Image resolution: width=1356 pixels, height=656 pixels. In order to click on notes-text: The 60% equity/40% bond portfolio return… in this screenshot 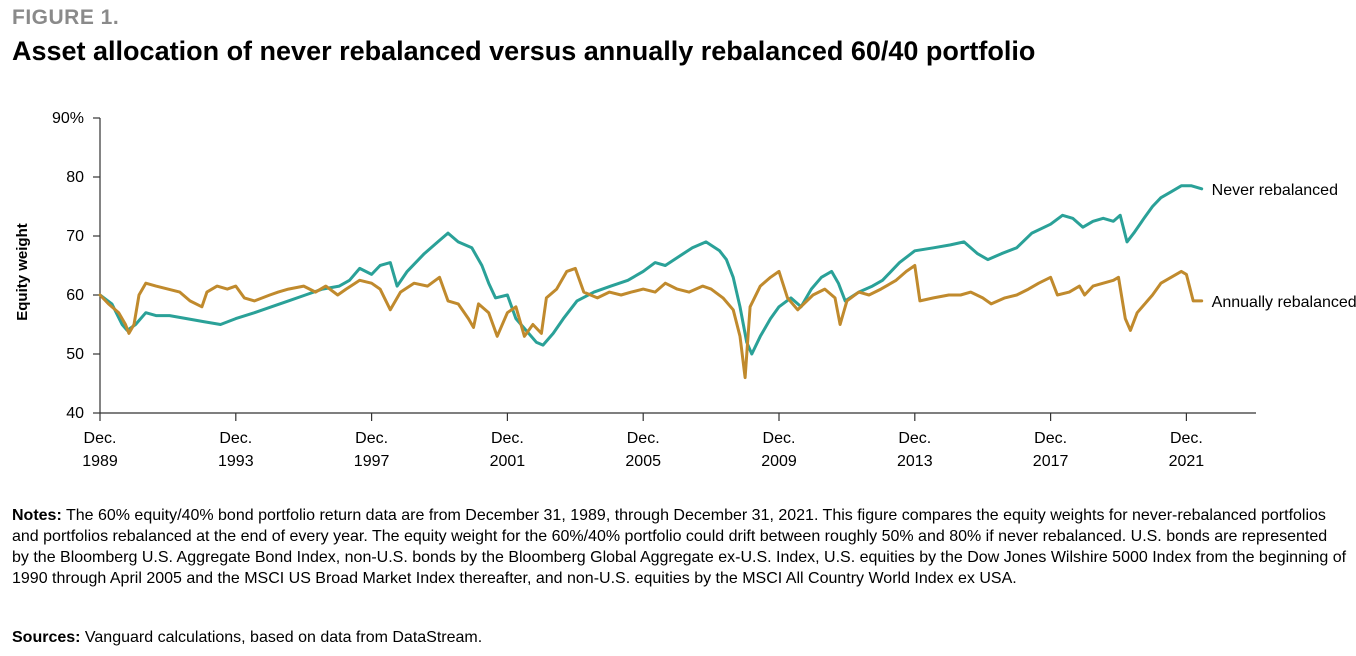, I will do `click(679, 547)`.